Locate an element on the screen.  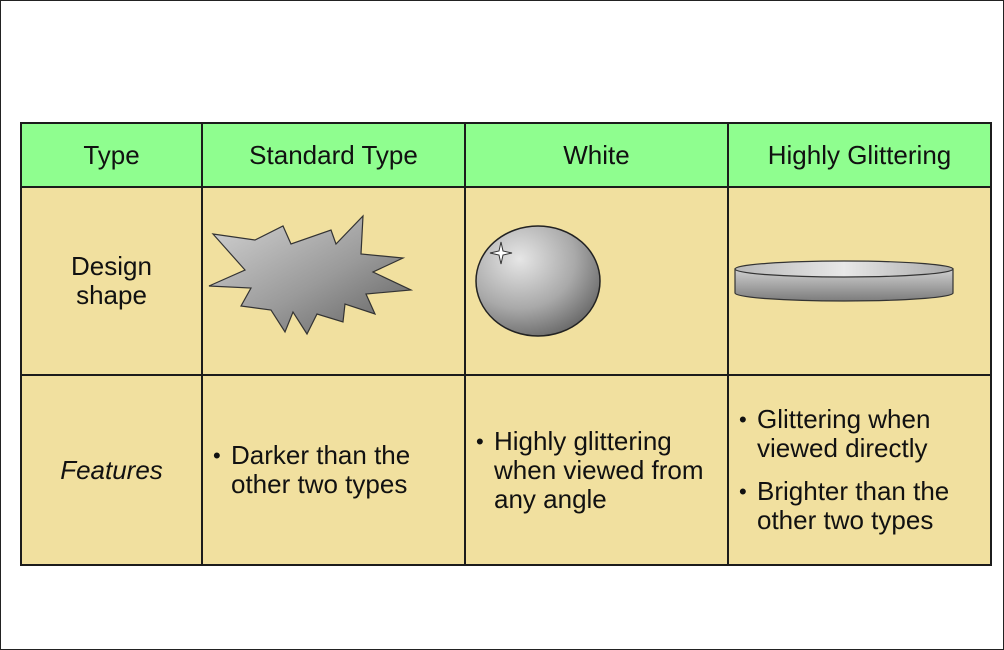
header-type-cell: Type is located at coordinates (111, 155).